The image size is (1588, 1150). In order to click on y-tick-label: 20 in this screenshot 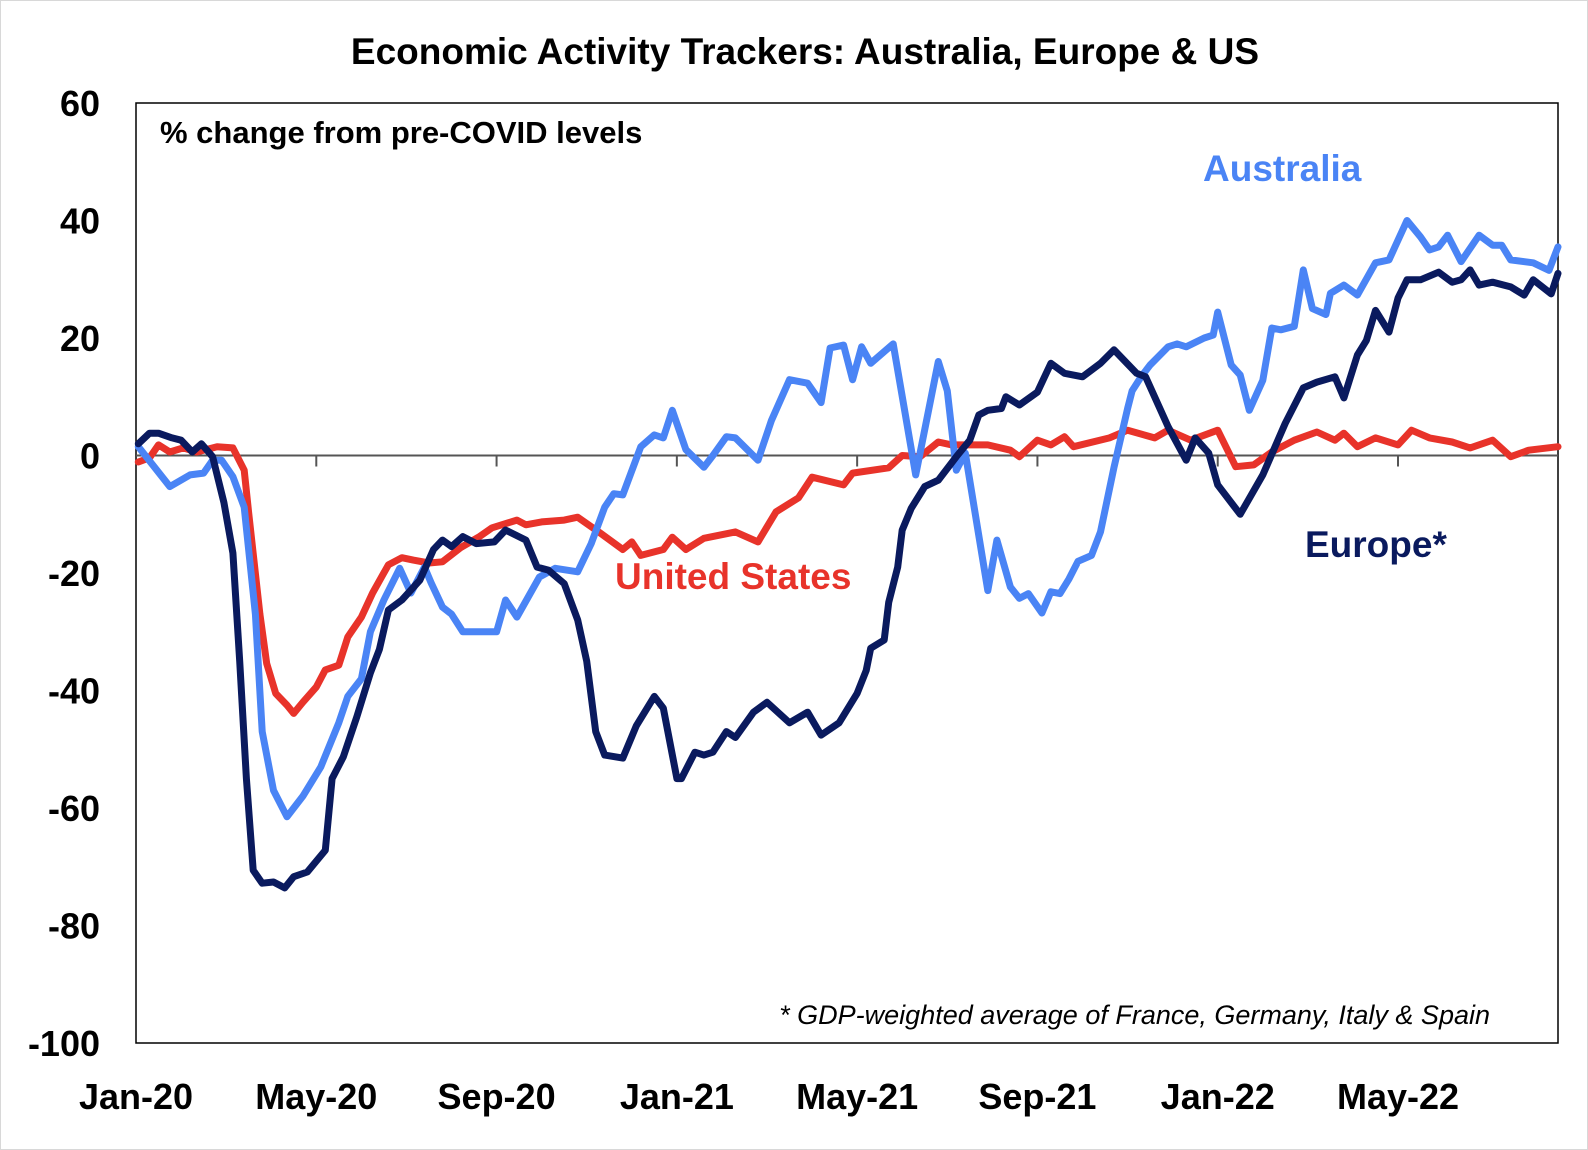, I will do `click(80, 338)`.